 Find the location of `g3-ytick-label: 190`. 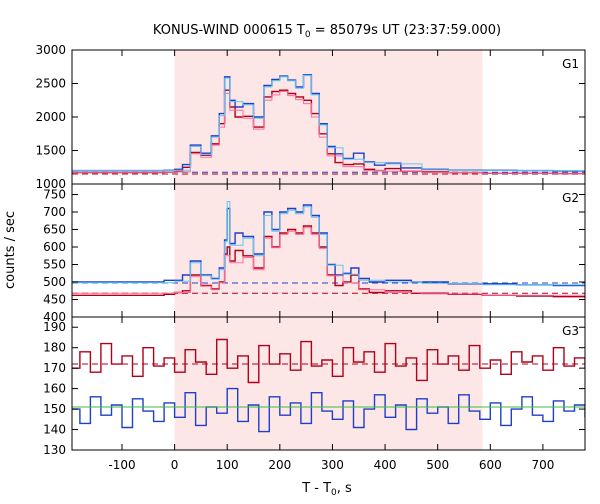

g3-ytick-label: 190 is located at coordinates (54, 327).